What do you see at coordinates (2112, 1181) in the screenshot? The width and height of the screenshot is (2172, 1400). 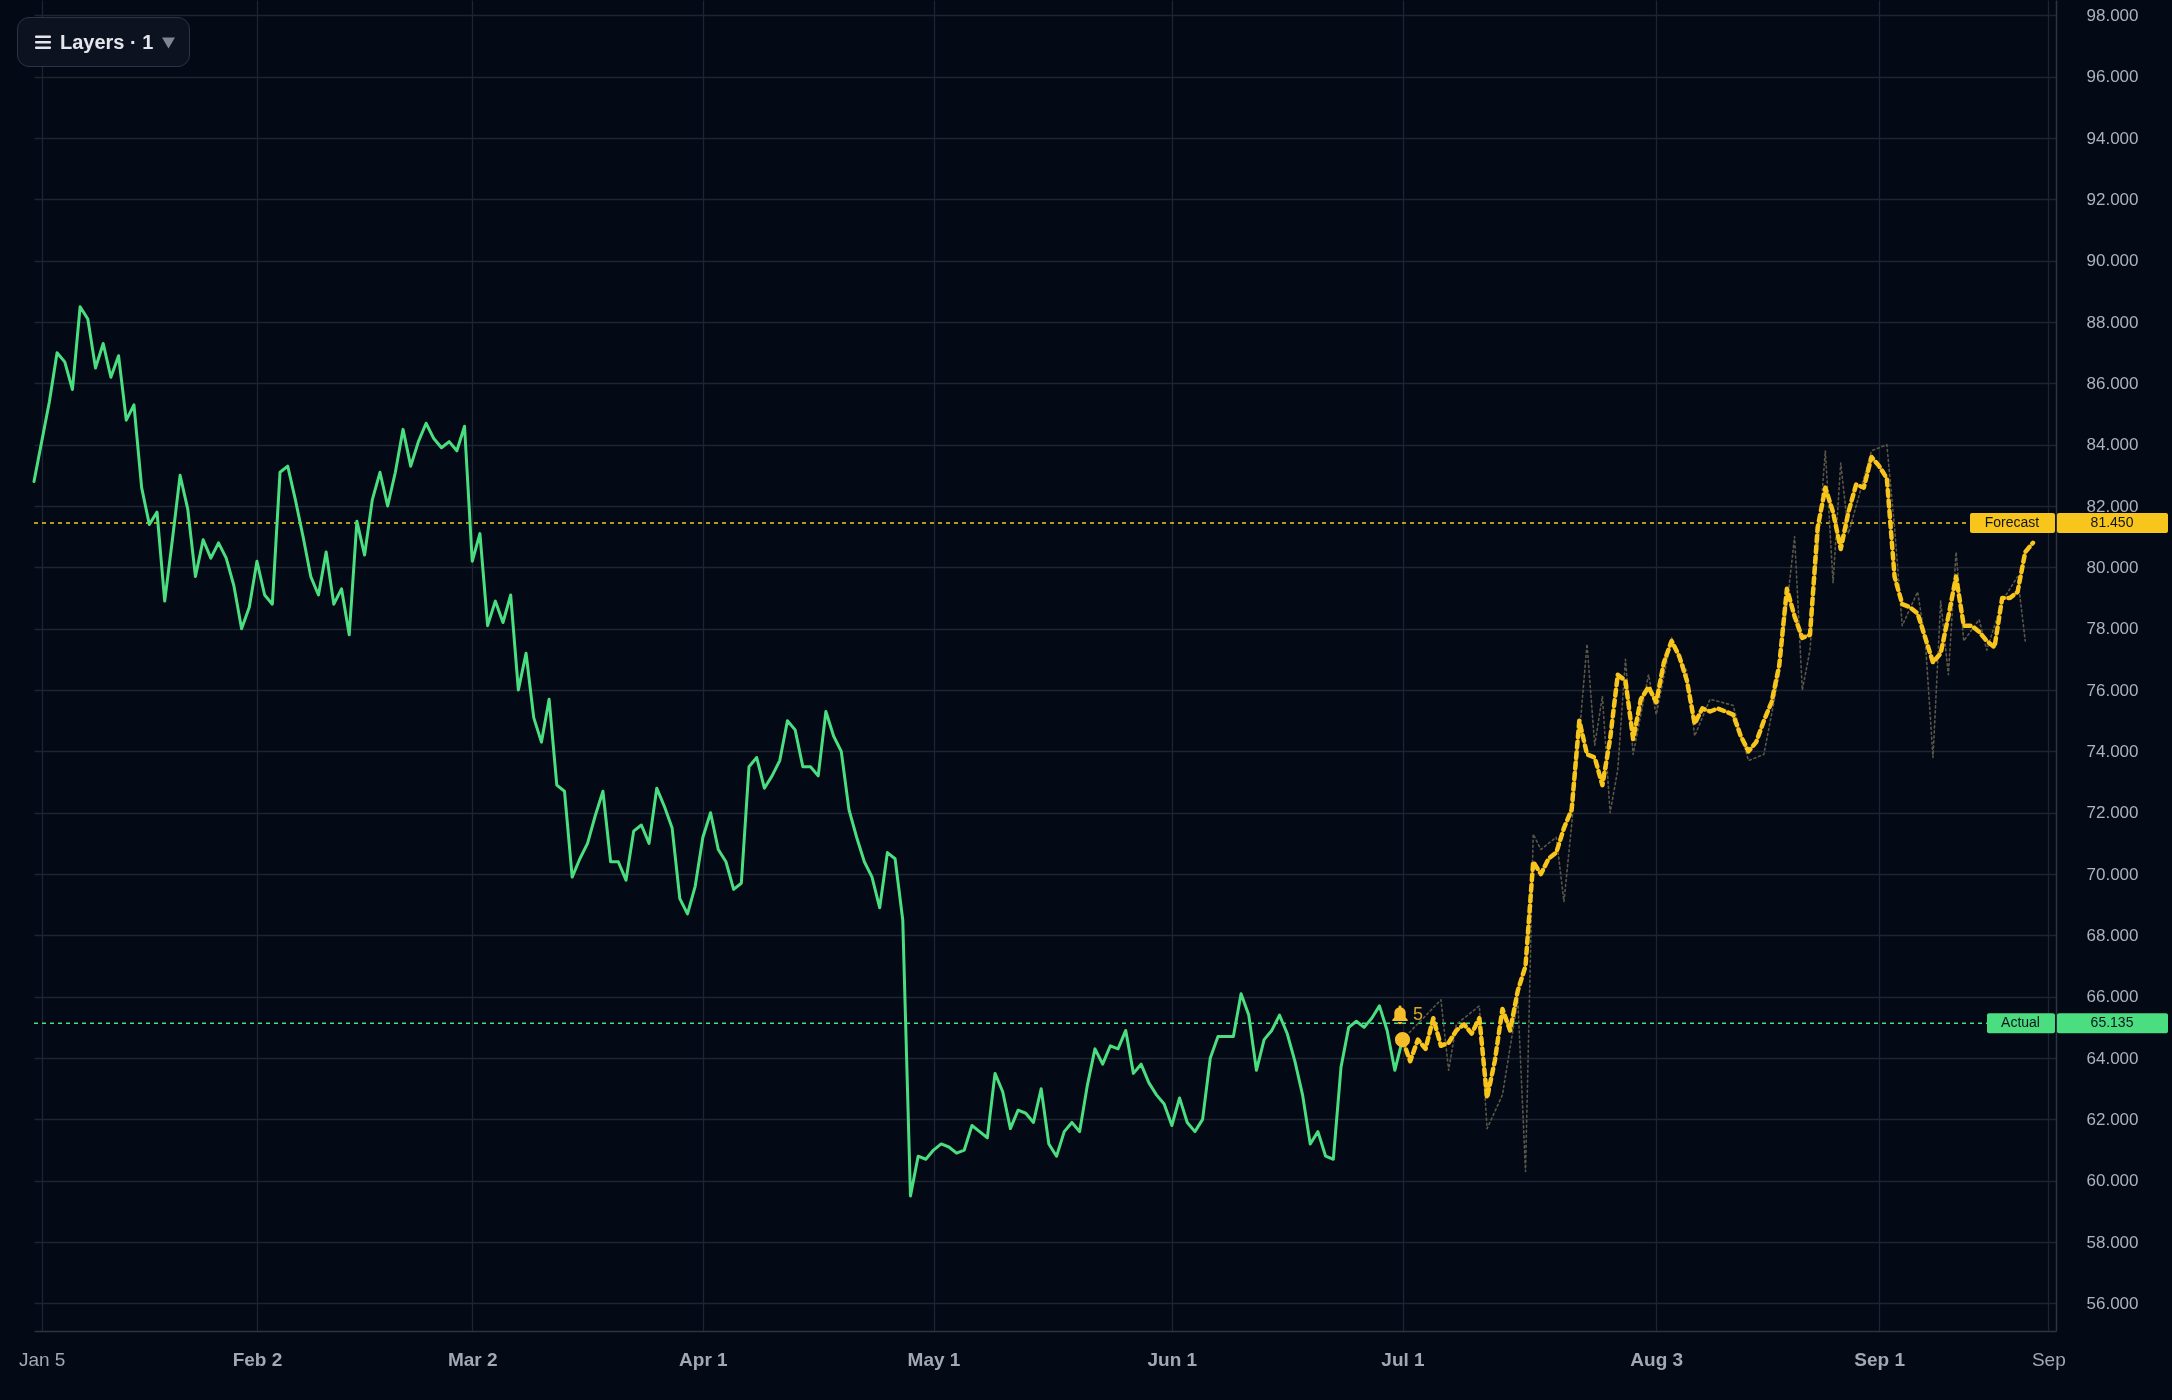 I see `y-tick-label: 60.000` at bounding box center [2112, 1181].